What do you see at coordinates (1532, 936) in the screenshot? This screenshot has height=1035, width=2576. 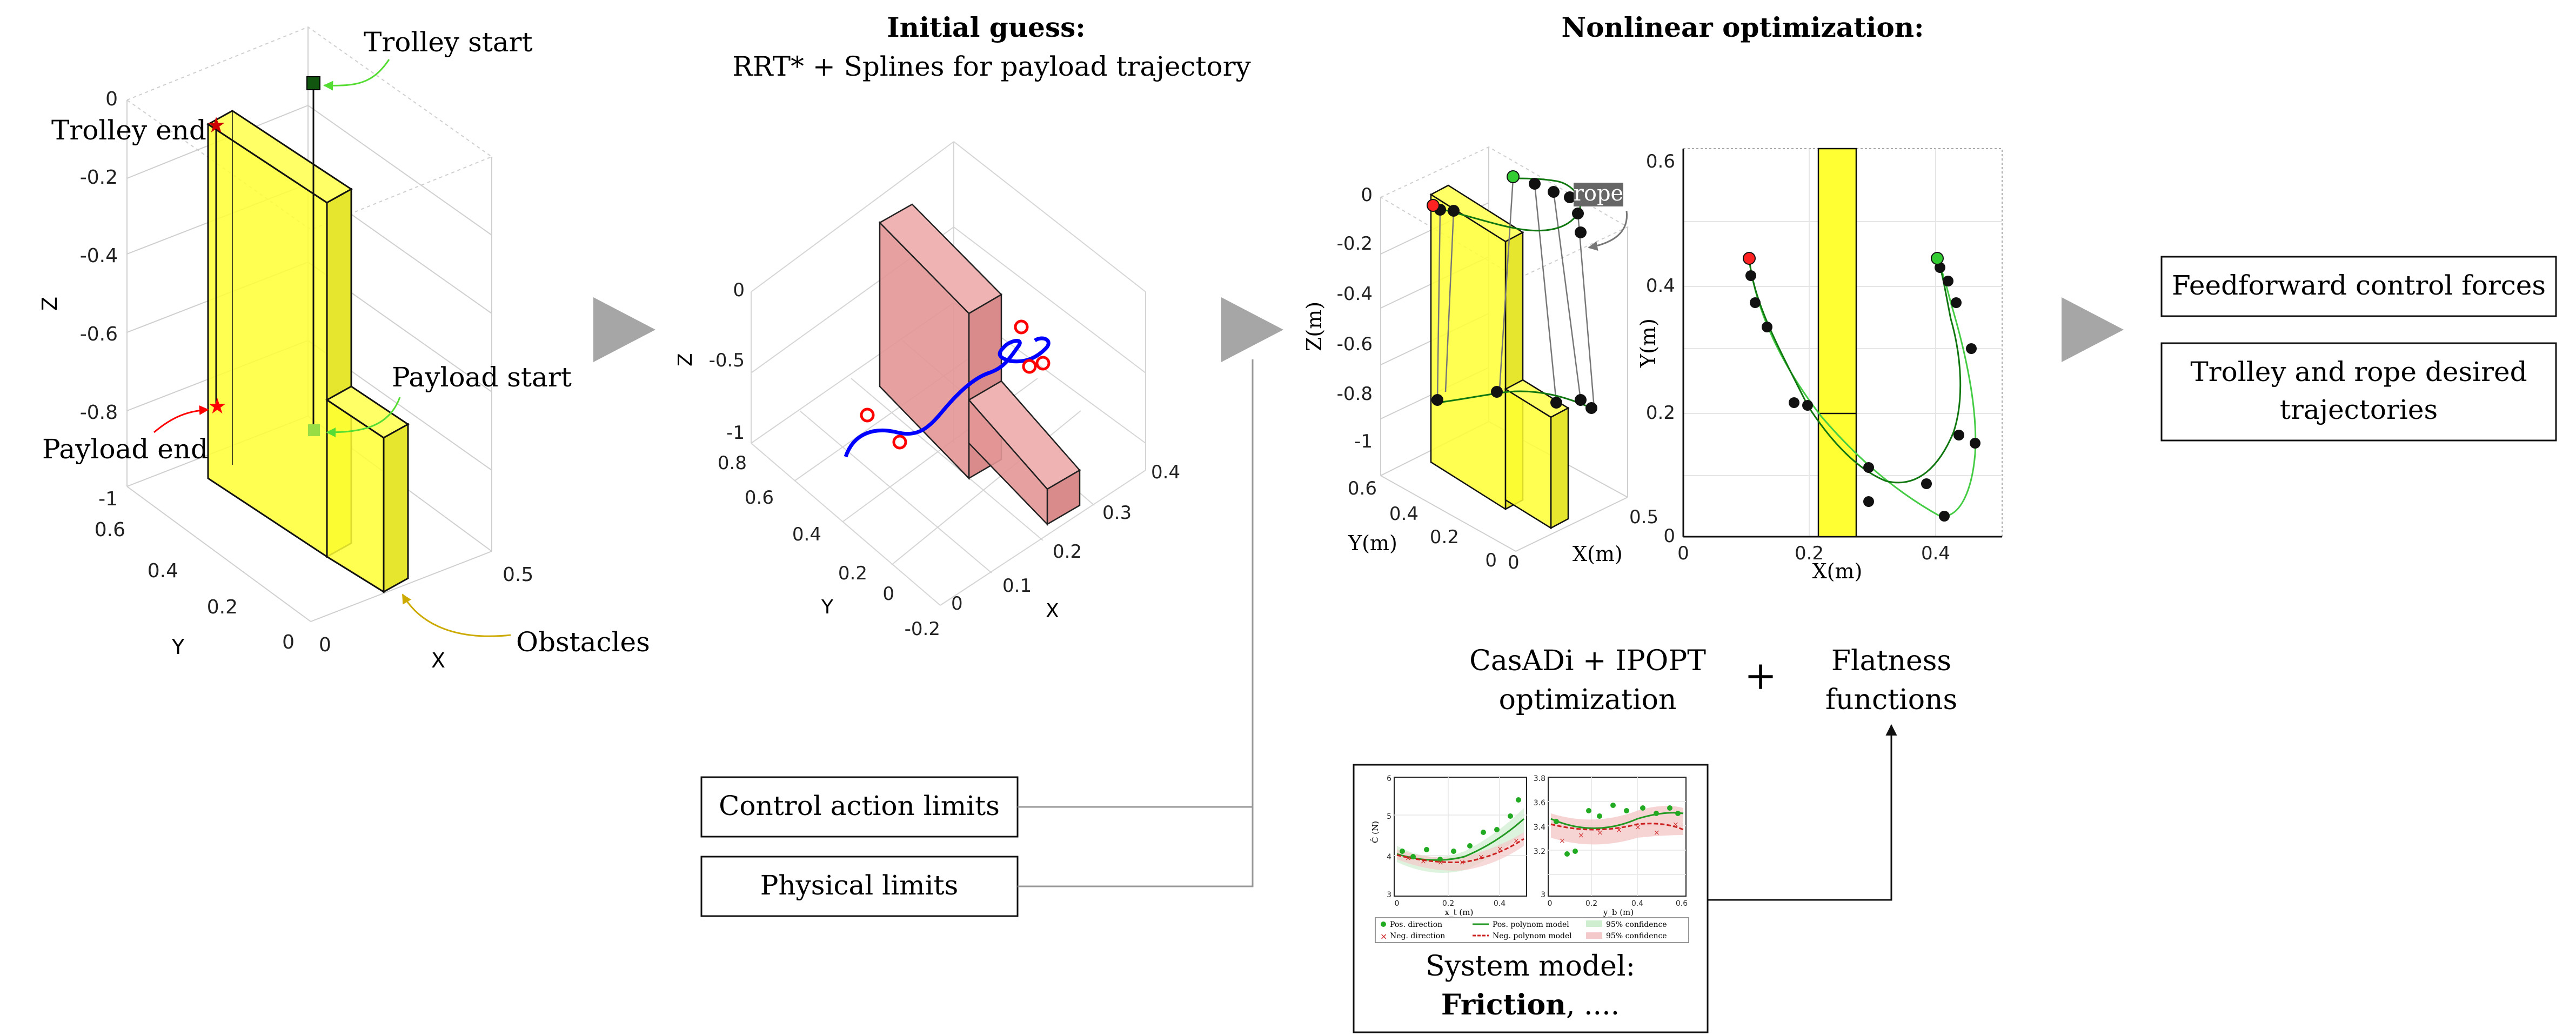 I see `svg-text: Neg. polynom model` at bounding box center [1532, 936].